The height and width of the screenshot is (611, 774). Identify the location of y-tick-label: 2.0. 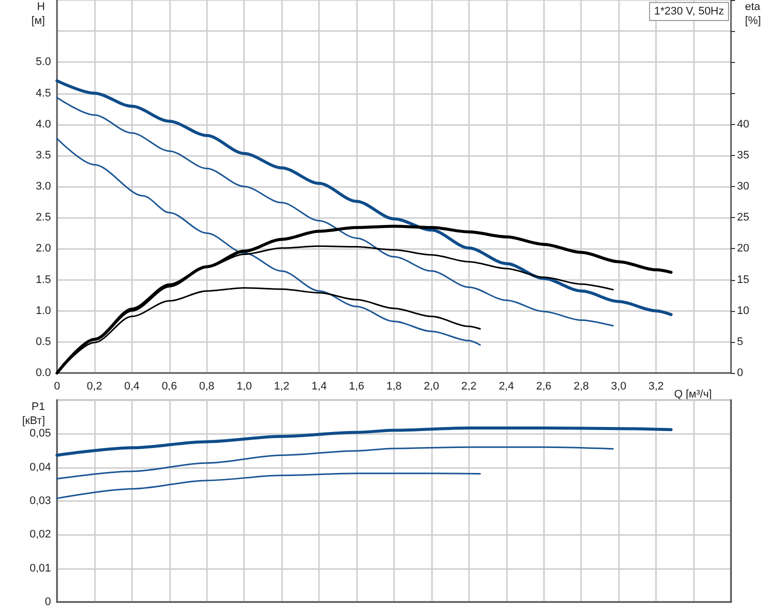
(43, 248).